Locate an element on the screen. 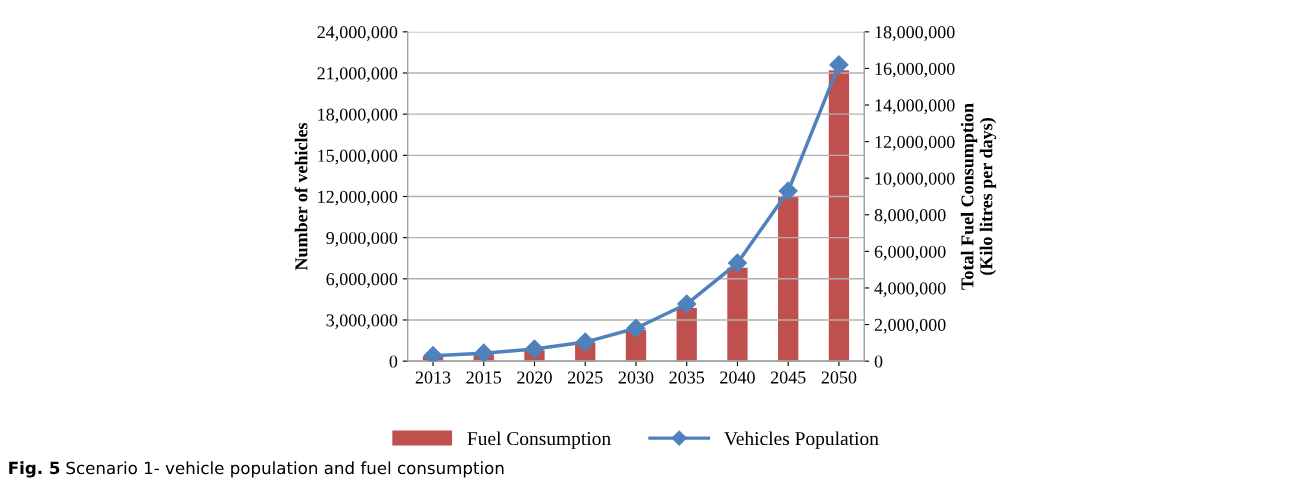 The image size is (1290, 490). x-tick-label: 2045 is located at coordinates (788, 377).